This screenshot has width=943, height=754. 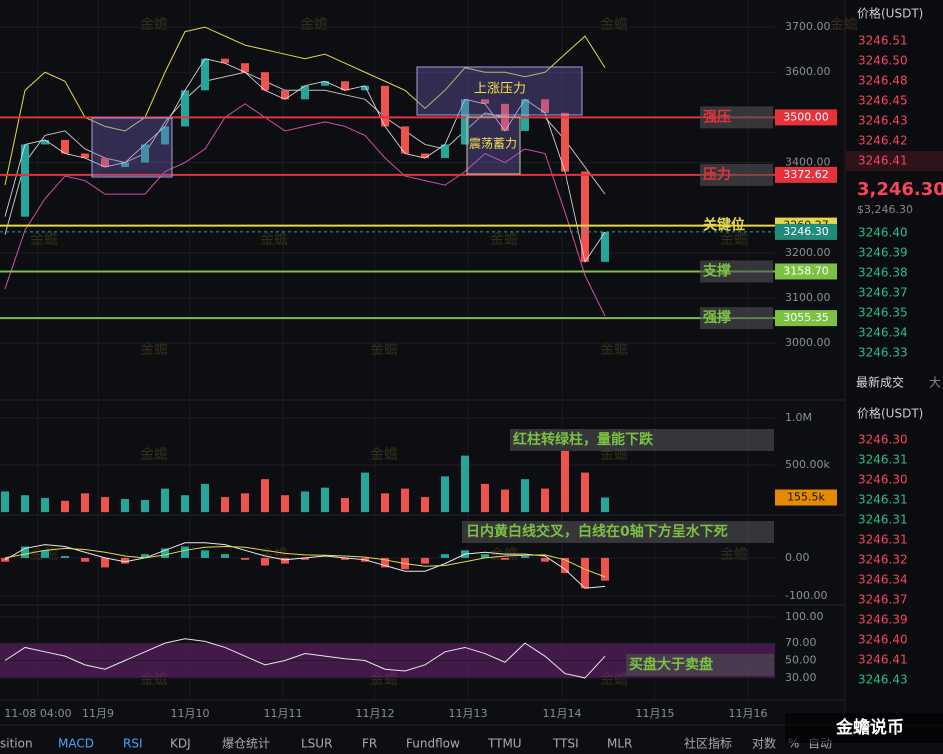 I want to click on y-tick-label: 3000.00, so click(x=808, y=342).